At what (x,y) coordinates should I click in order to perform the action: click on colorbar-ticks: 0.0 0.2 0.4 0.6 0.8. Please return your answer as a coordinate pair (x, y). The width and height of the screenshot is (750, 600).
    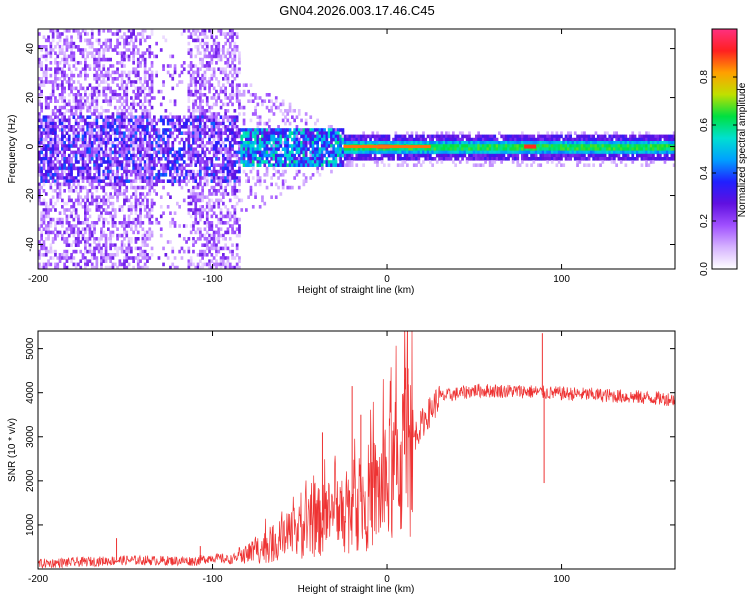
    Looking at the image, I should click on (718, 173).